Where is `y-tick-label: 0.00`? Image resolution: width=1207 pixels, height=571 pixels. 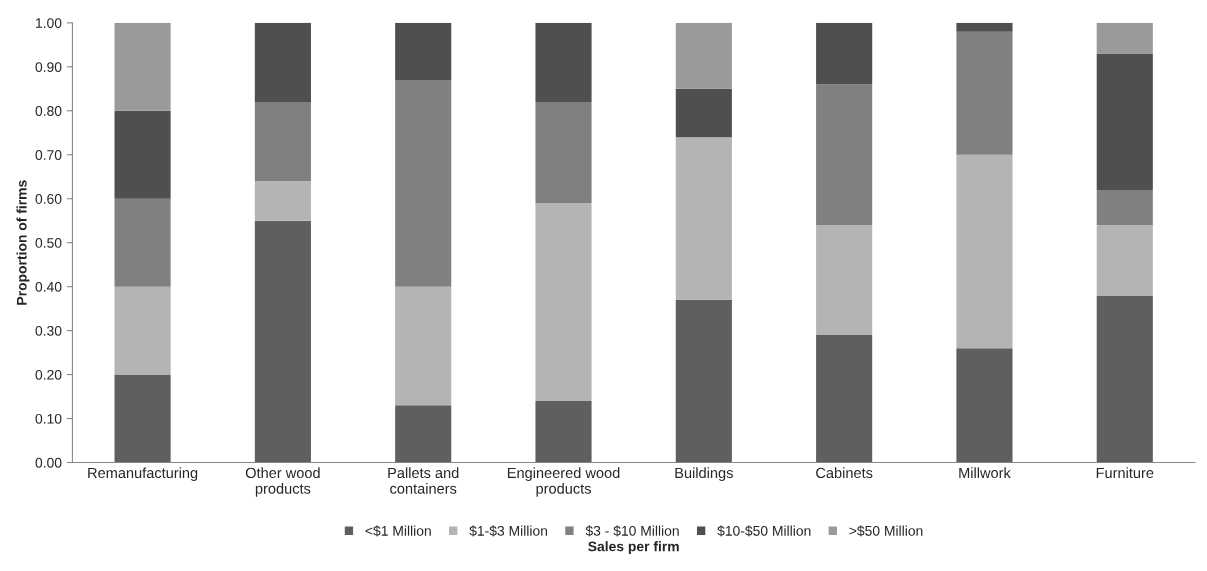
y-tick-label: 0.00 is located at coordinates (48, 462).